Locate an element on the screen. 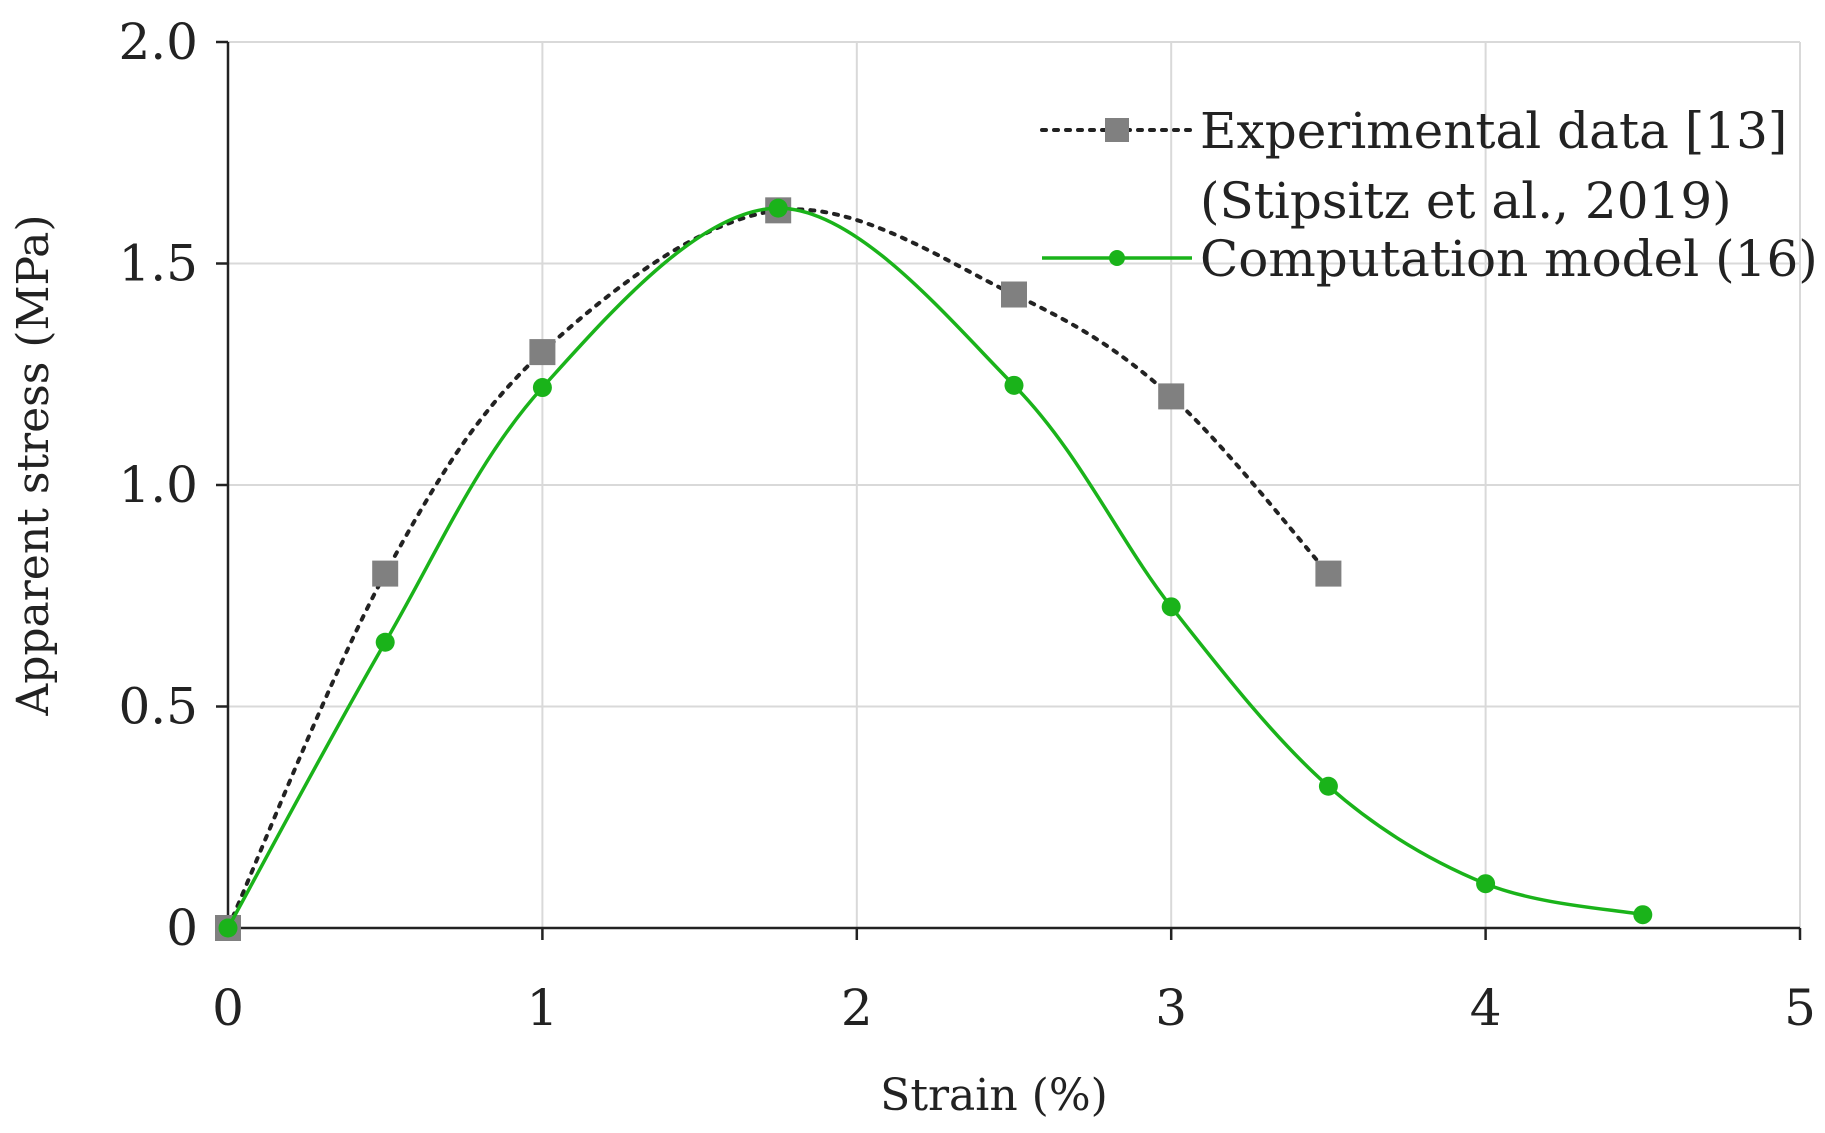  x-tick-label: 2 is located at coordinates (857, 1008).